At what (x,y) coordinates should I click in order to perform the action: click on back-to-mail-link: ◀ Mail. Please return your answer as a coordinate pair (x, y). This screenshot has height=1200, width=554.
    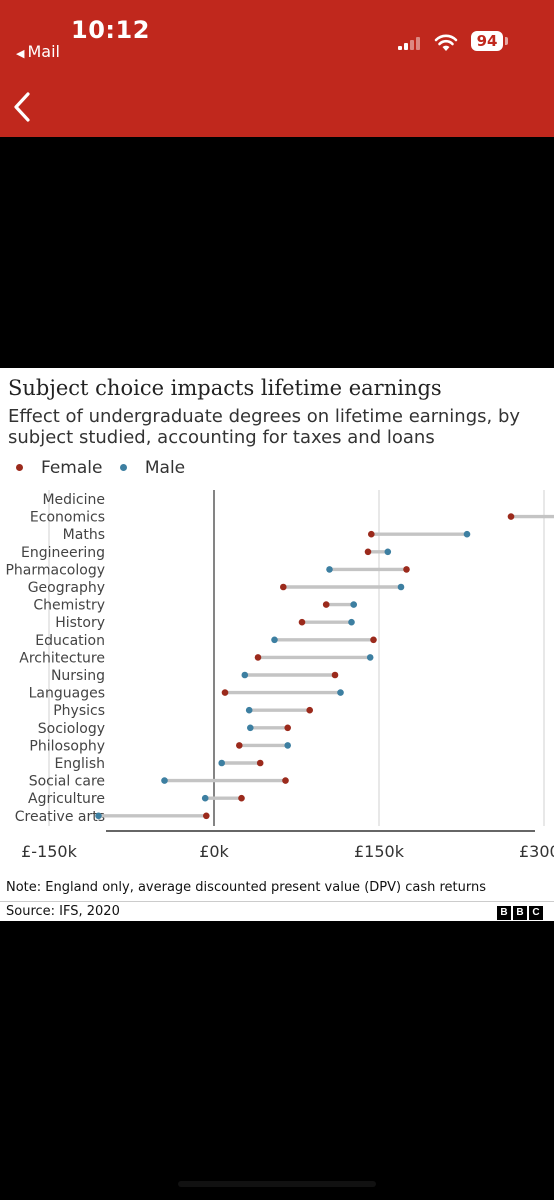
    Looking at the image, I should click on (38, 51).